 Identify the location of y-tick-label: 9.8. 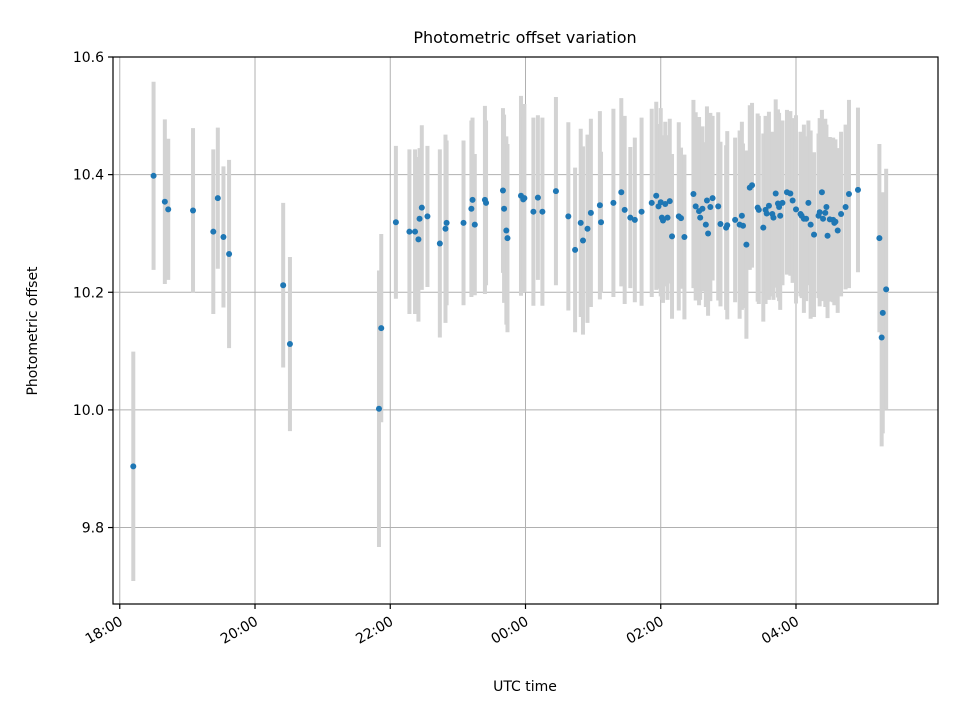
(93, 529).